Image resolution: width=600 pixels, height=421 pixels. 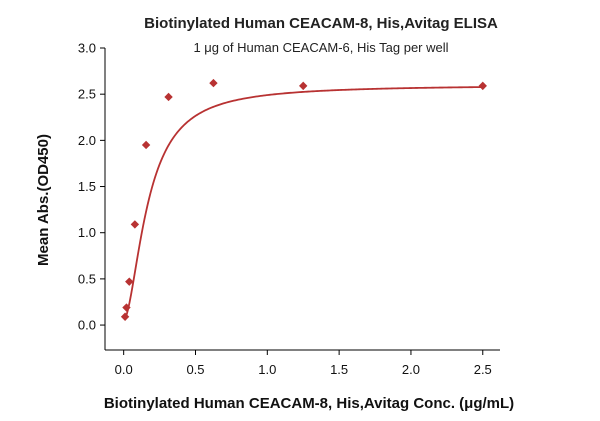 I want to click on y-tick-label: 1.0, so click(x=87, y=232).